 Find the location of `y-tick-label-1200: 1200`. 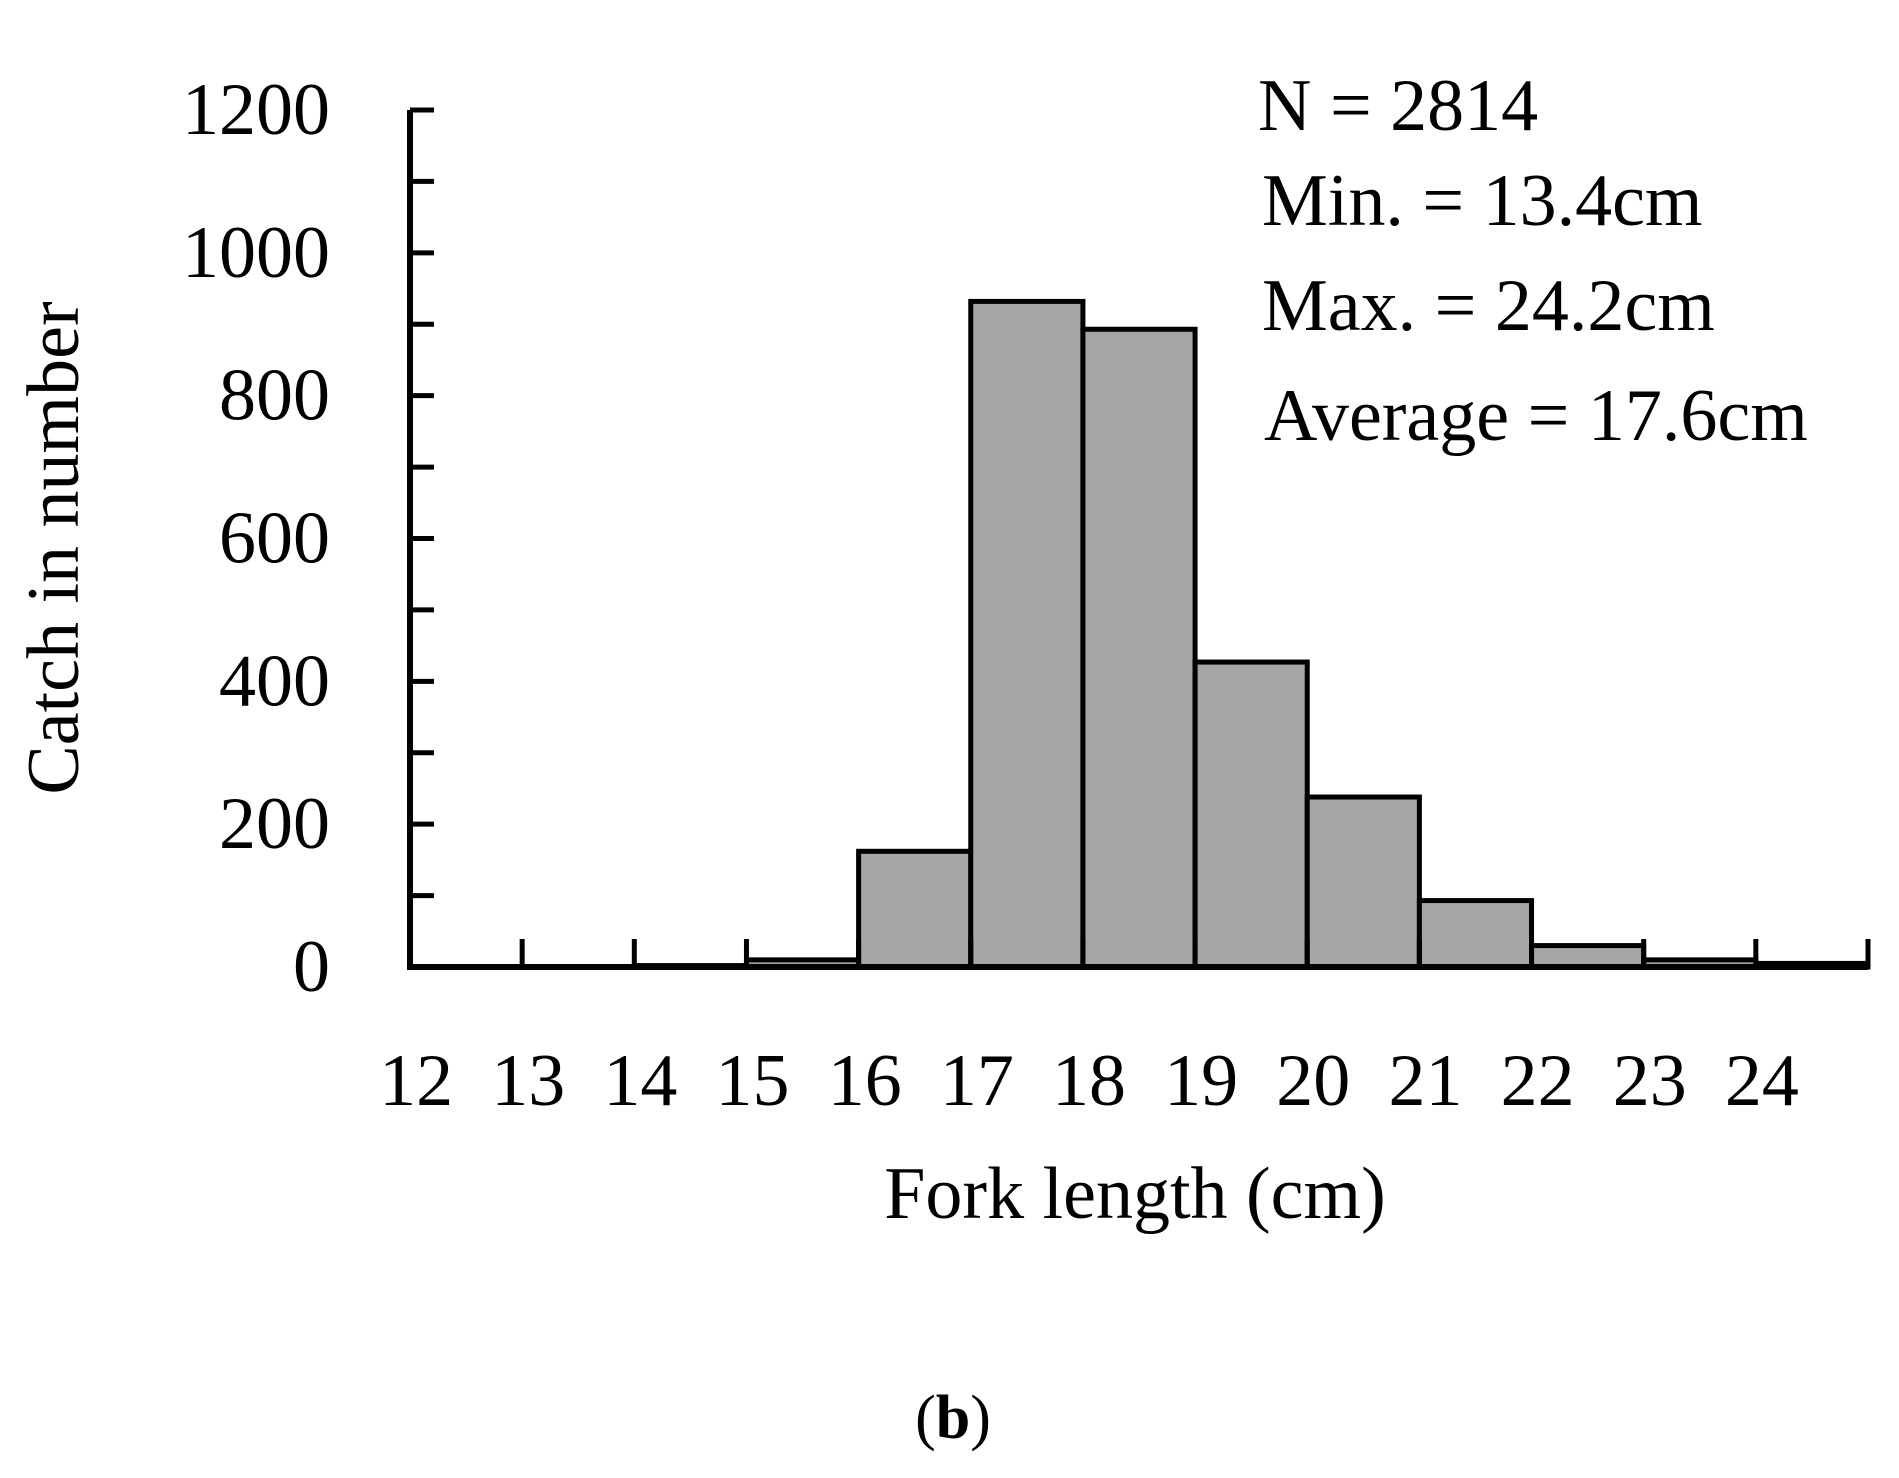

y-tick-label-1200: 1200 is located at coordinates (256, 110).